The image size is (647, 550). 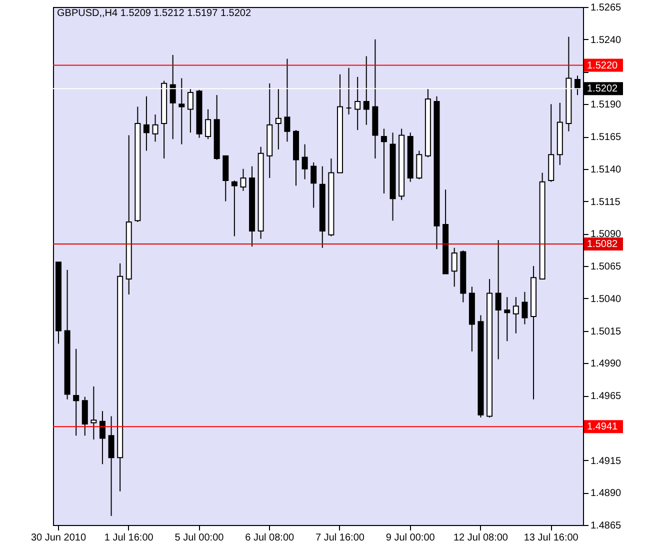 I want to click on y-tick-label: 1.5115, so click(x=605, y=202).